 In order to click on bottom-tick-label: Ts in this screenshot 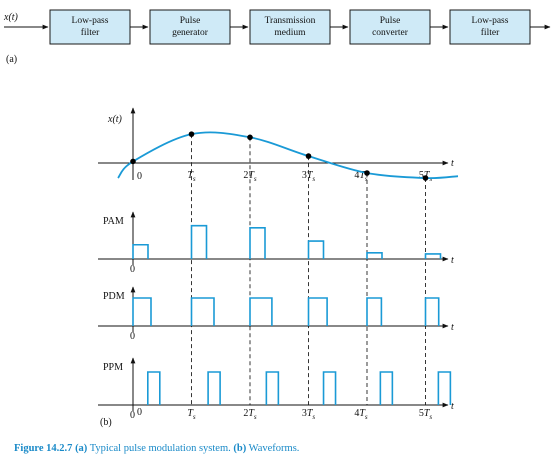, I will do `click(191, 414)`.